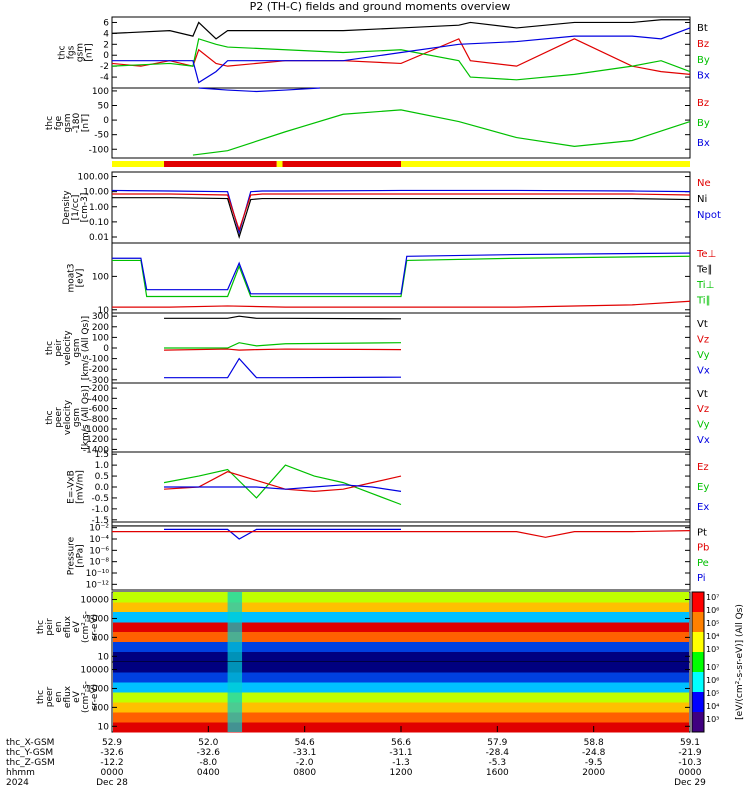  Describe the element at coordinates (703, 507) in the screenshot. I see `legend-entry: Ex` at that location.